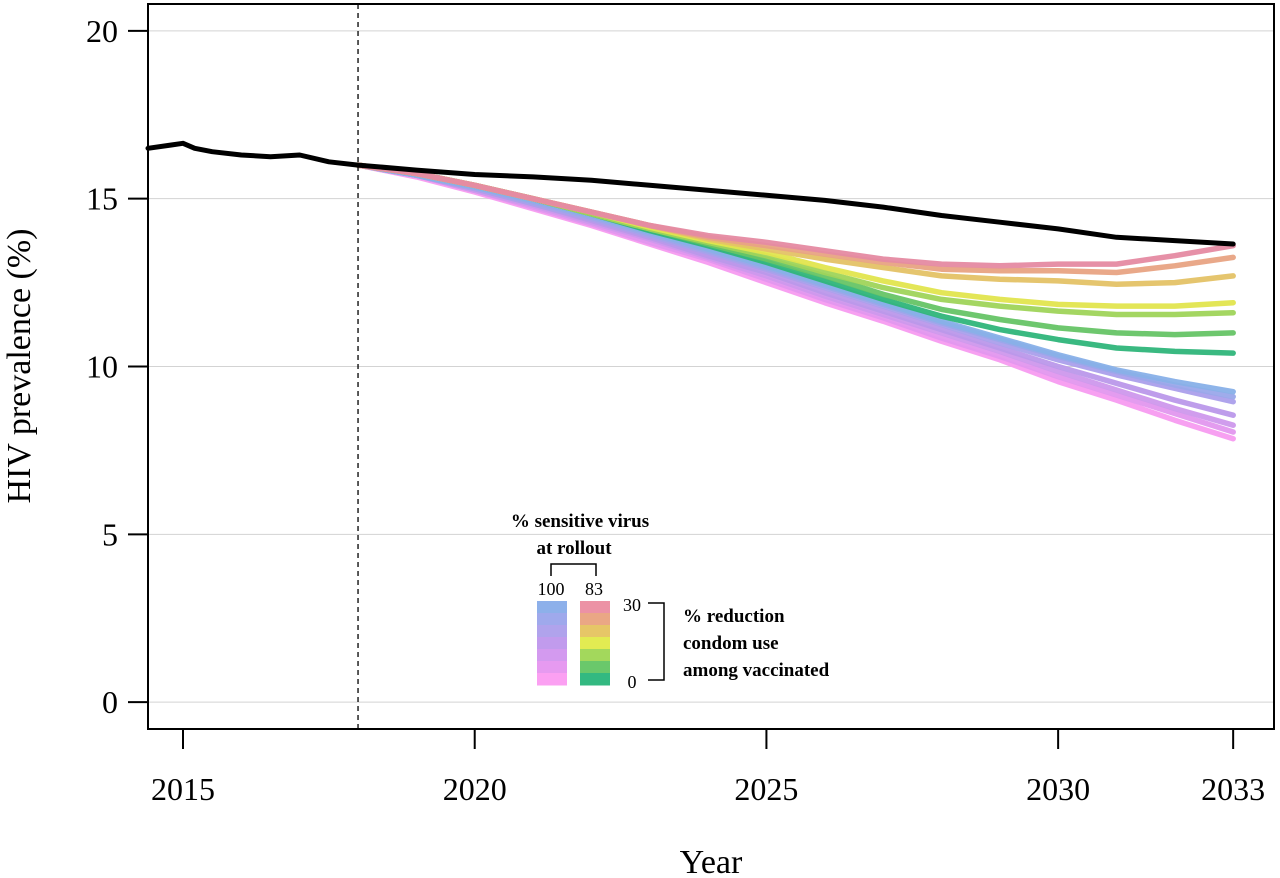 This screenshot has width=1280, height=878. What do you see at coordinates (766, 789) in the screenshot?
I see `x-tick-label: 2025` at bounding box center [766, 789].